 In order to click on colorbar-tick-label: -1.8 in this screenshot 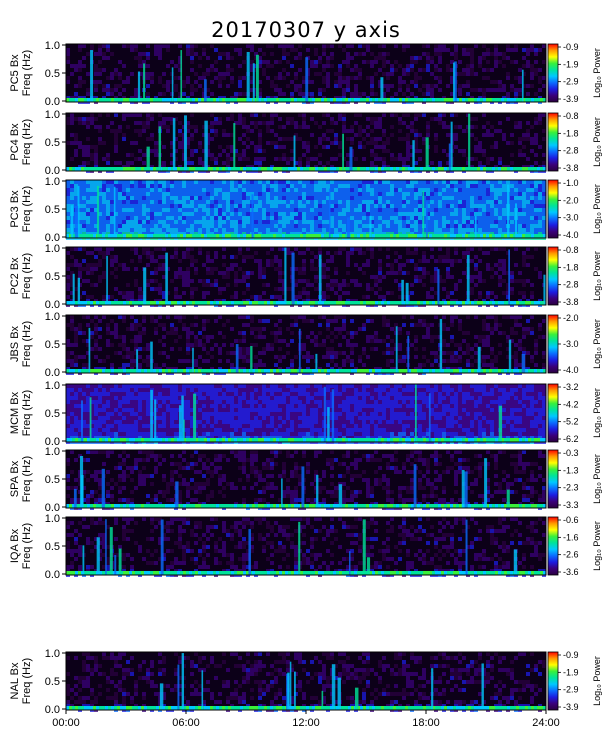, I will do `click(571, 267)`.